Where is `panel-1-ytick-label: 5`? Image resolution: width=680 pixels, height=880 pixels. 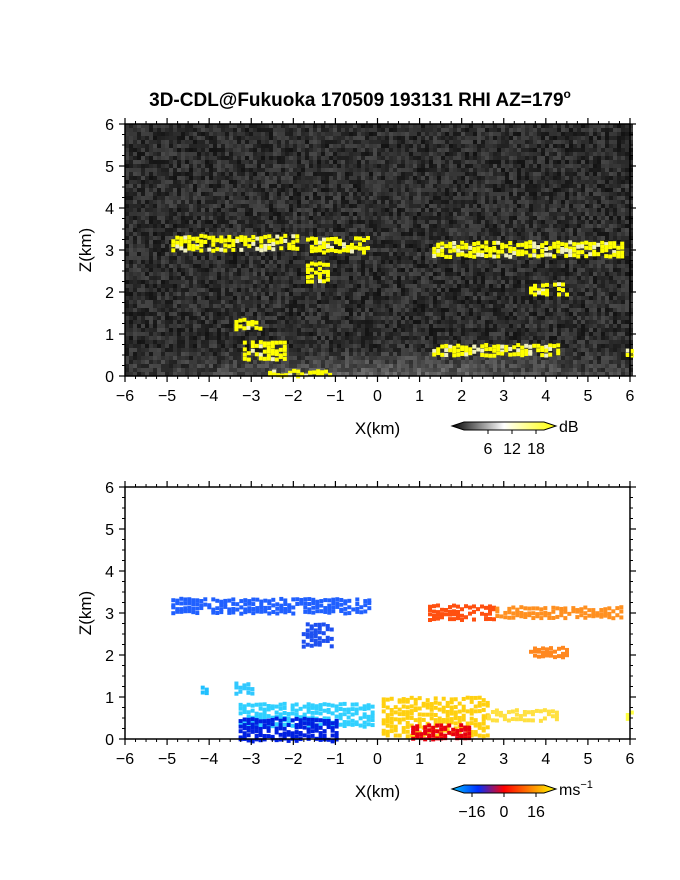
panel-1-ytick-label: 5 is located at coordinates (109, 167).